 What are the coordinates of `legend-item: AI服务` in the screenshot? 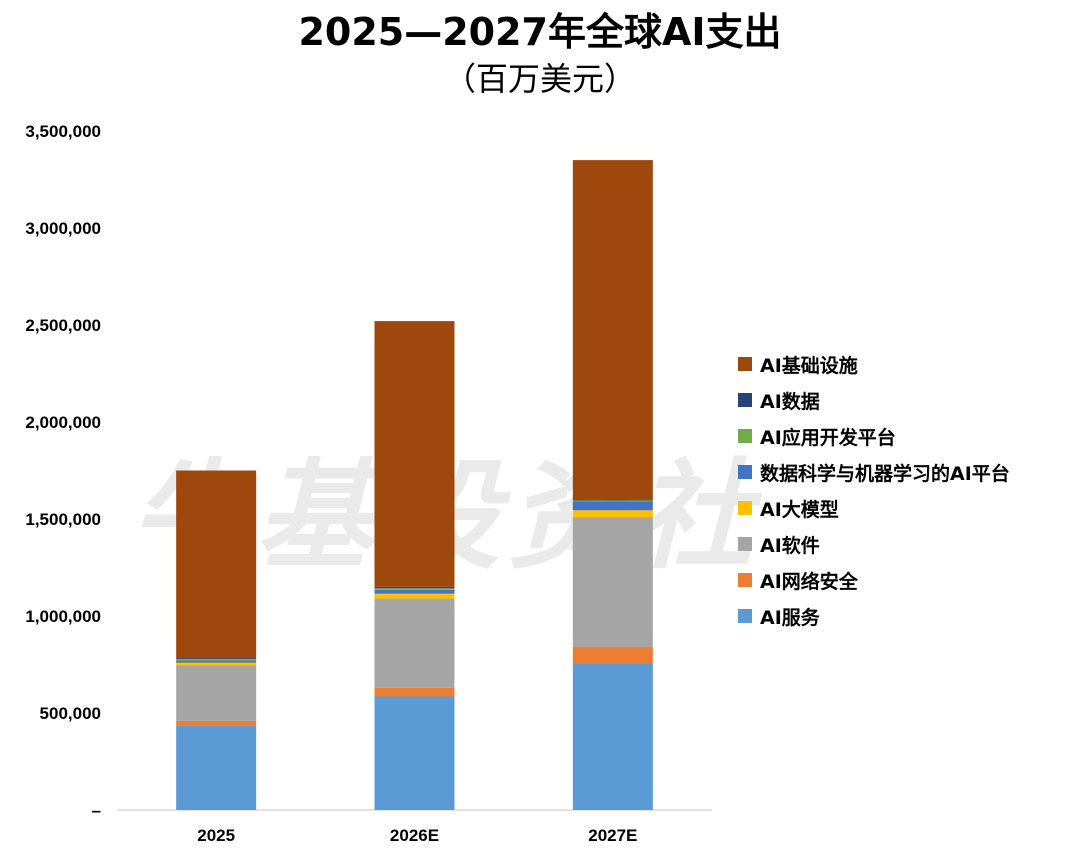 It's located at (874, 616).